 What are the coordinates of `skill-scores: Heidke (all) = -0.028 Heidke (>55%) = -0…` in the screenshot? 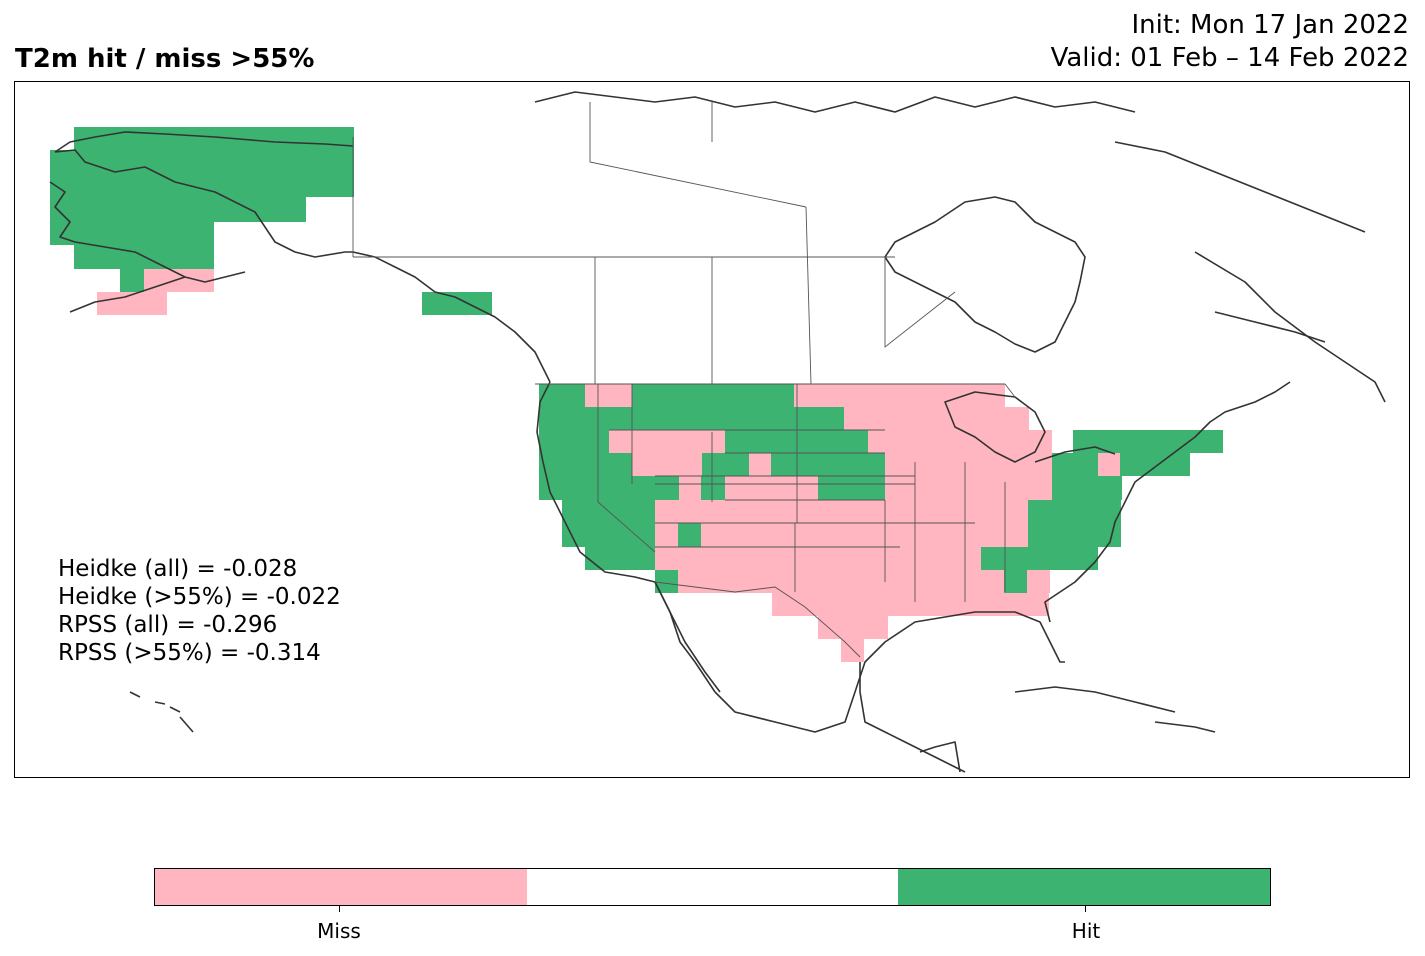 It's located at (199, 611).